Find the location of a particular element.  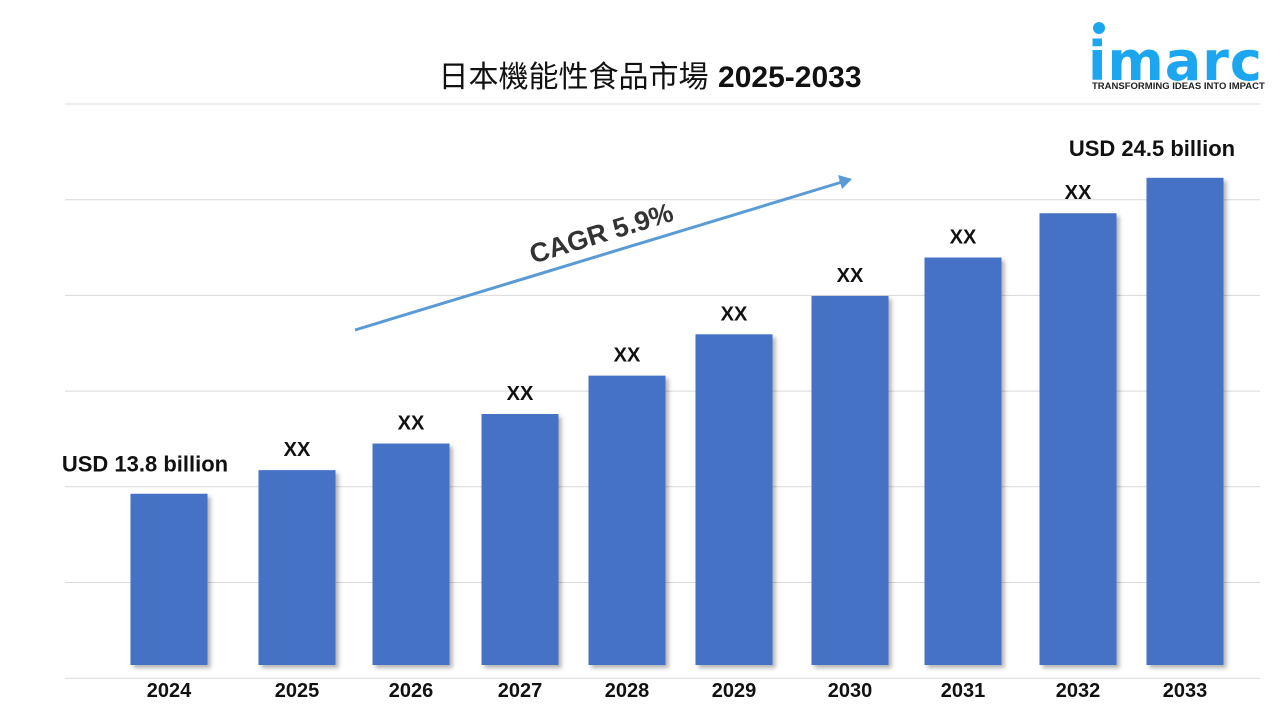

bar-2025 is located at coordinates (297, 567).